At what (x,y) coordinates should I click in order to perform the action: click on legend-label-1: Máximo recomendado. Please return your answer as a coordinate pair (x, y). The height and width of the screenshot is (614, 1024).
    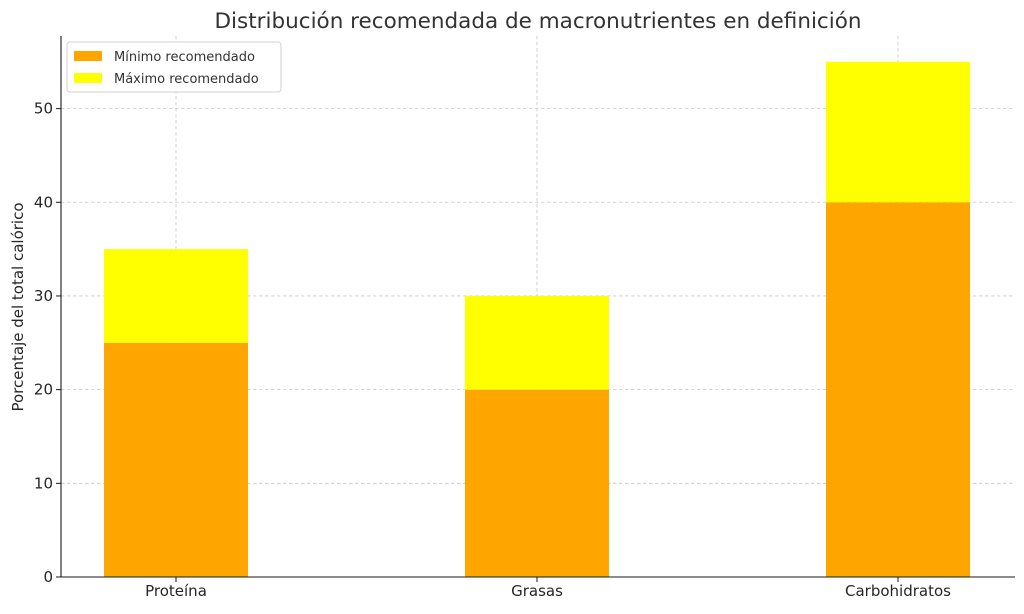
    Looking at the image, I should click on (186, 79).